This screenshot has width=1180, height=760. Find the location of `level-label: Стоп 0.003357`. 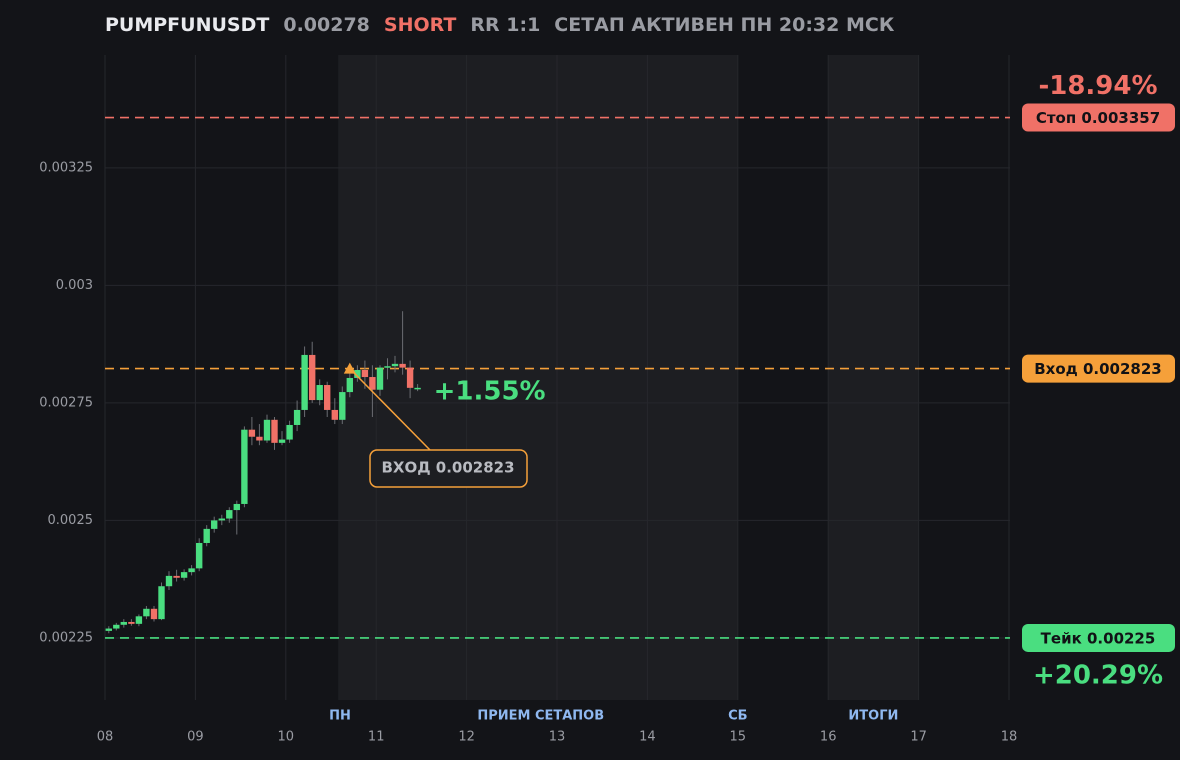

level-label: Стоп 0.003357 is located at coordinates (1098, 118).